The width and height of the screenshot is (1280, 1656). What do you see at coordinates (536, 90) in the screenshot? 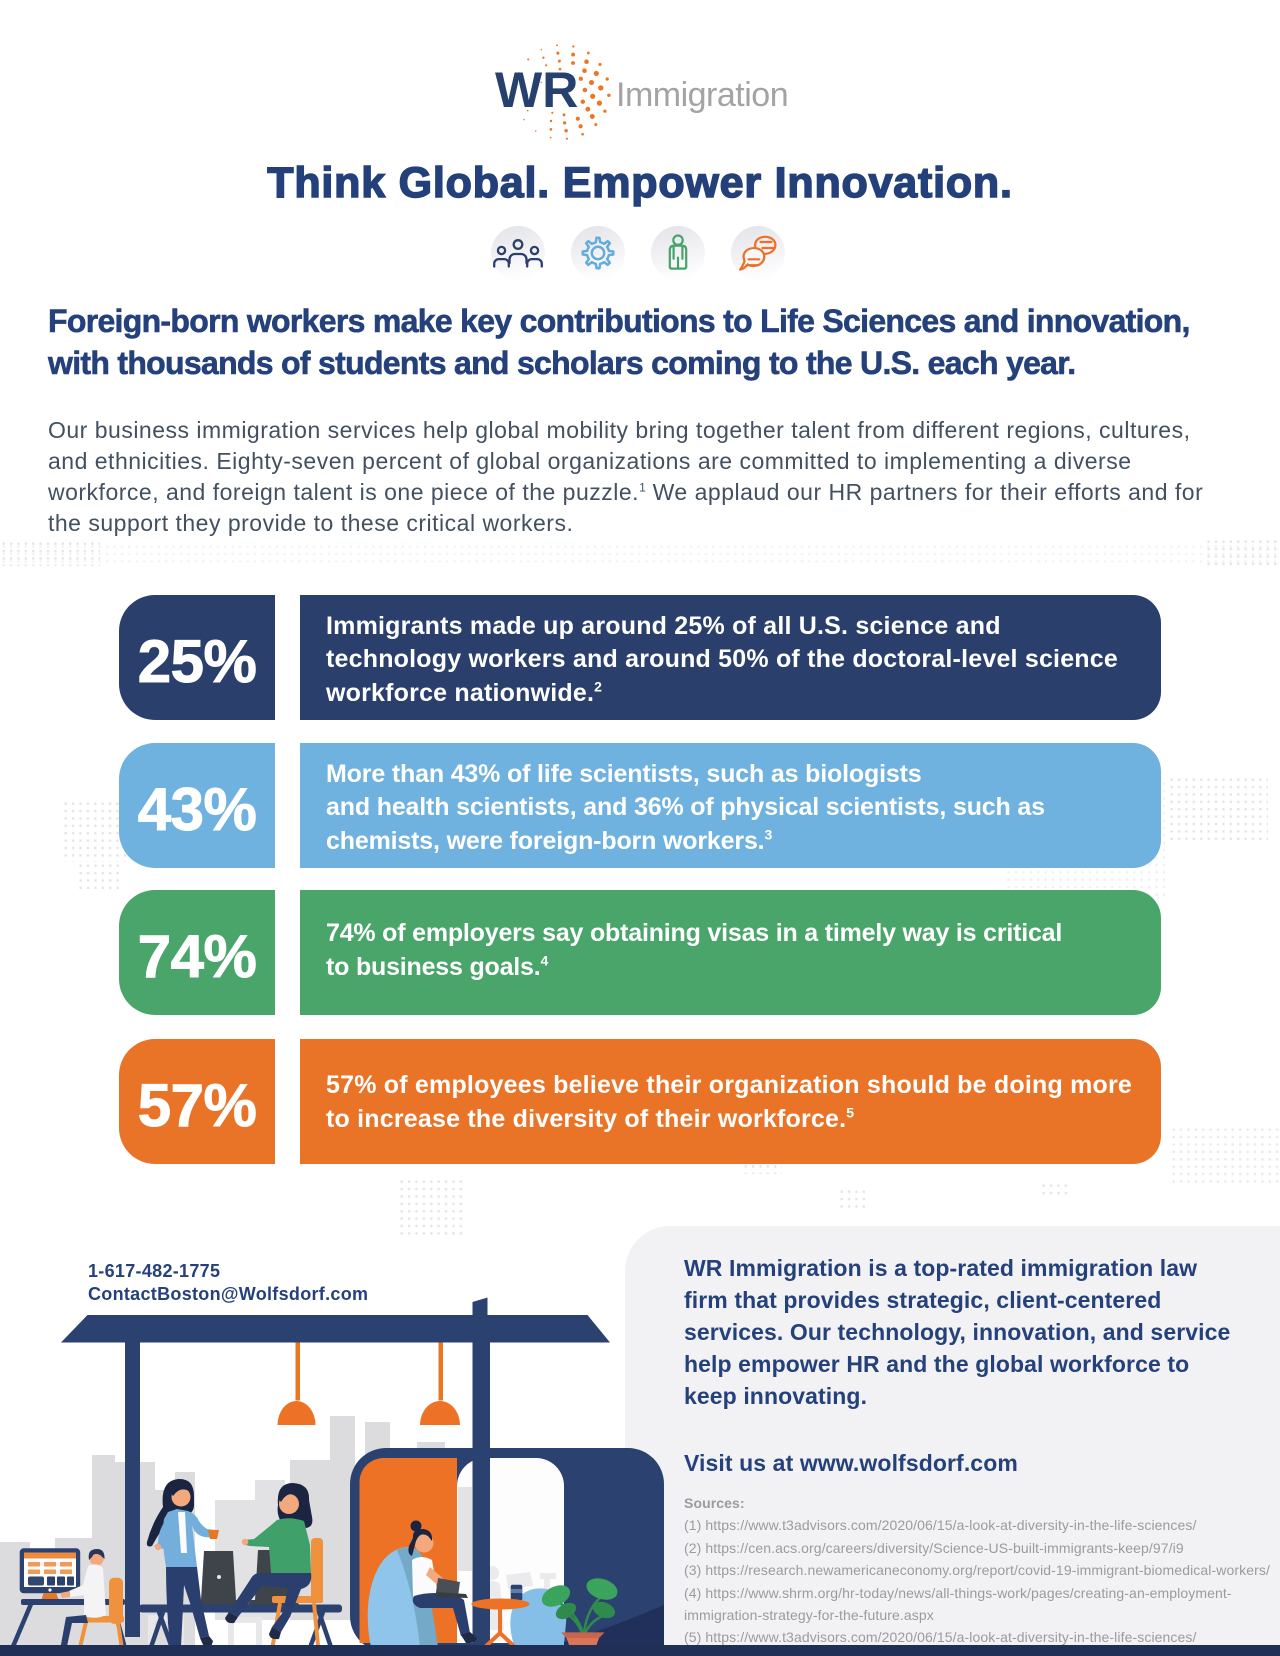
I see `svg-text: WR` at bounding box center [536, 90].